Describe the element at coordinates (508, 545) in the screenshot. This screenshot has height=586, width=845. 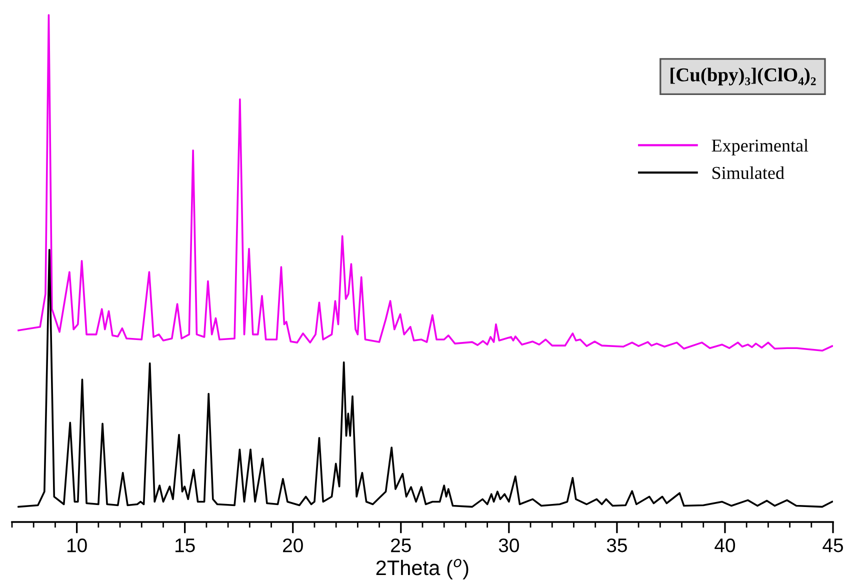
I see `x-tick-label: 30` at that location.